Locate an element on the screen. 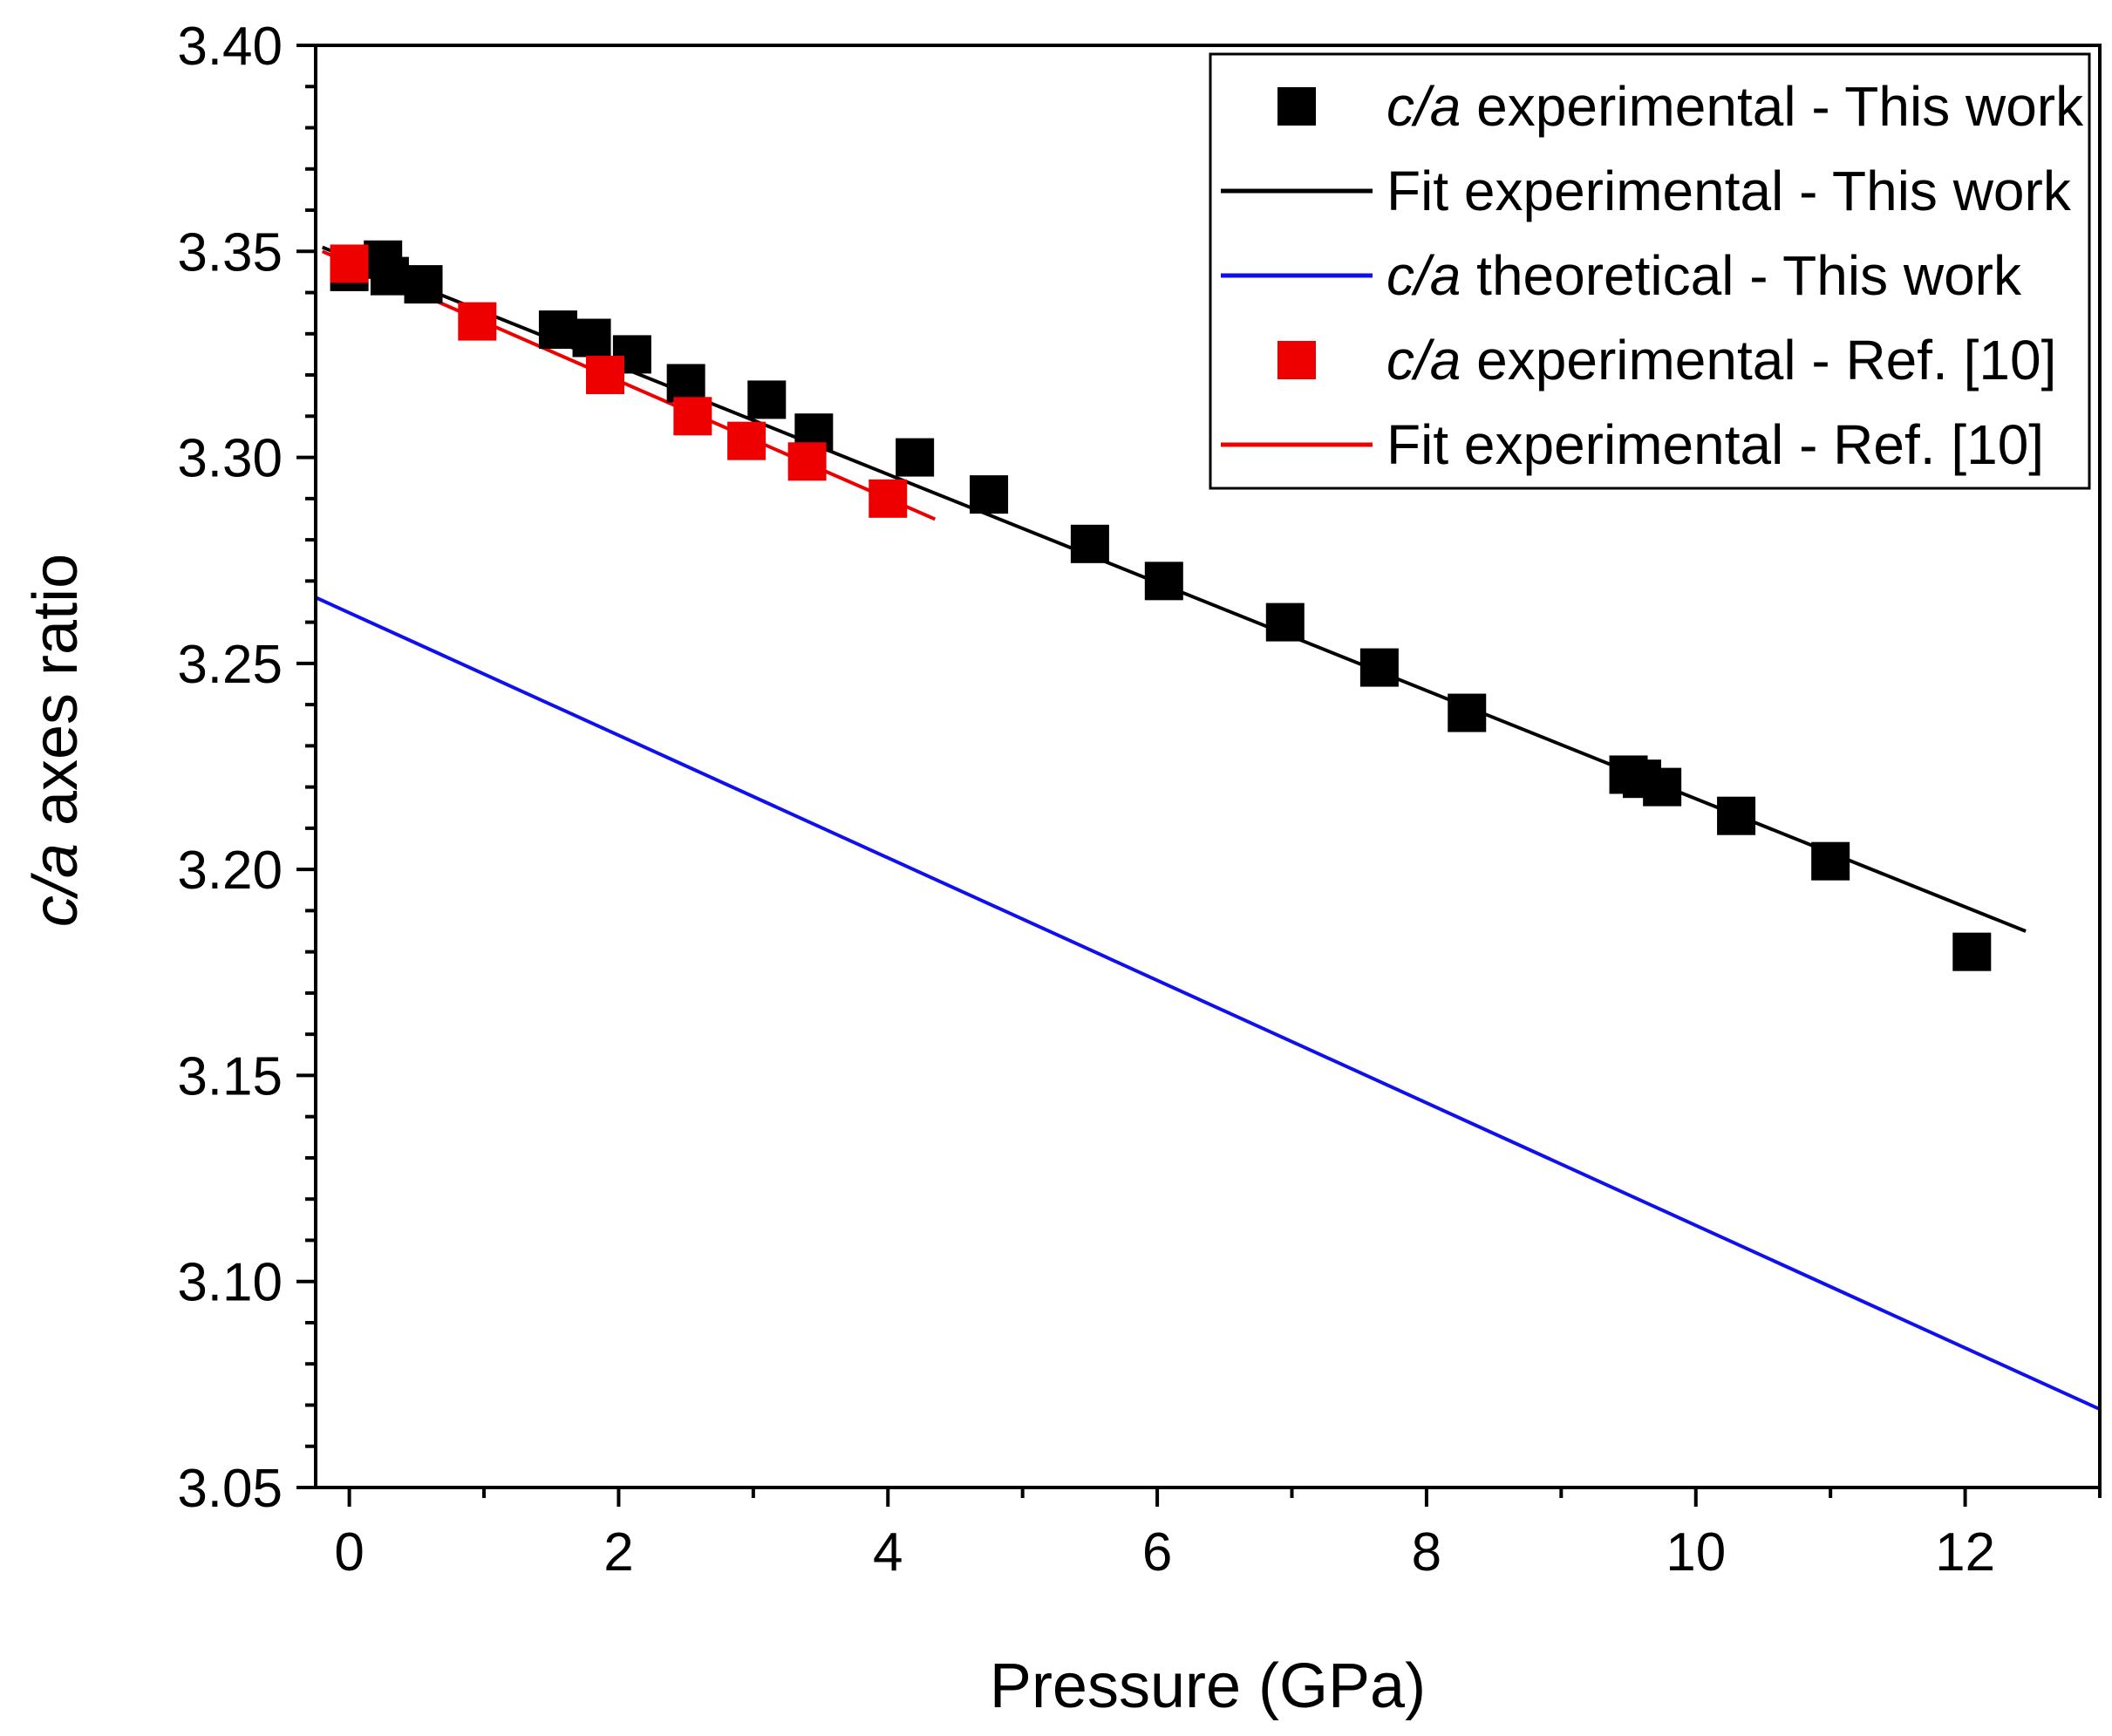  x-tick-label: 10 is located at coordinates (1696, 1553).